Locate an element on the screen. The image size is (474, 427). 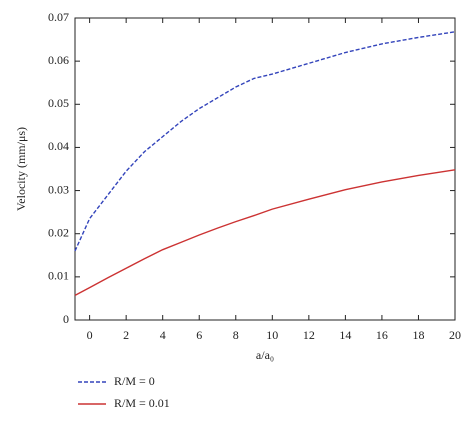
x-tick-label: 10 is located at coordinates (272, 335).